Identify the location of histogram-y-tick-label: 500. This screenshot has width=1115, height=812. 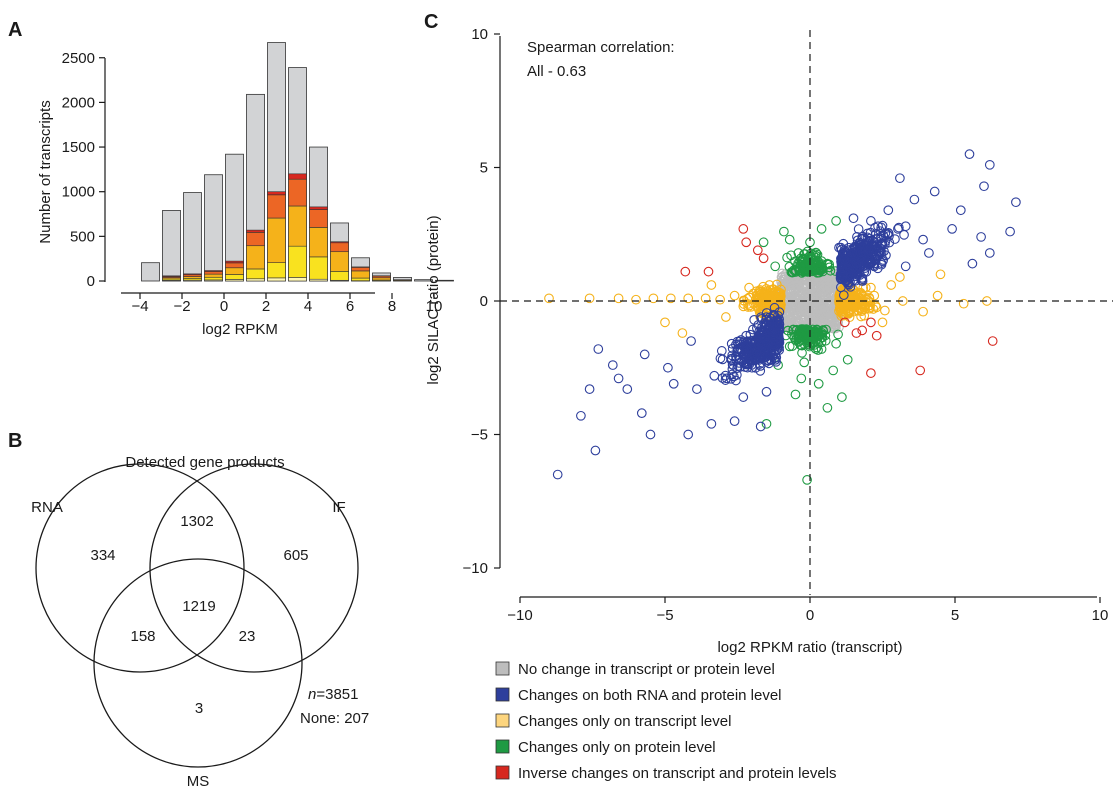
(82, 236).